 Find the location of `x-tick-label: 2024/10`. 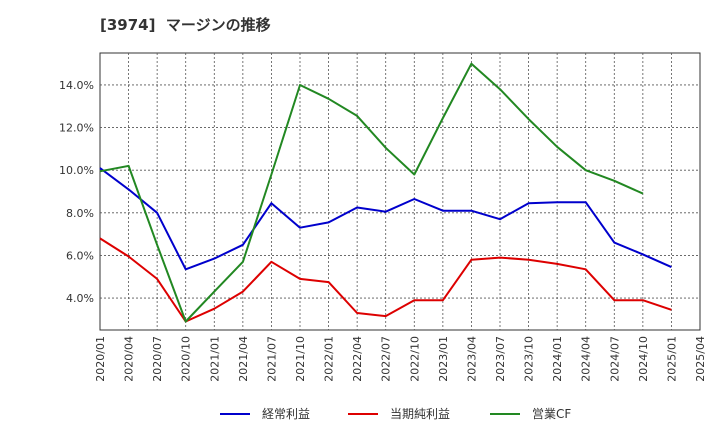

x-tick-label: 2024/10 is located at coordinates (643, 359).